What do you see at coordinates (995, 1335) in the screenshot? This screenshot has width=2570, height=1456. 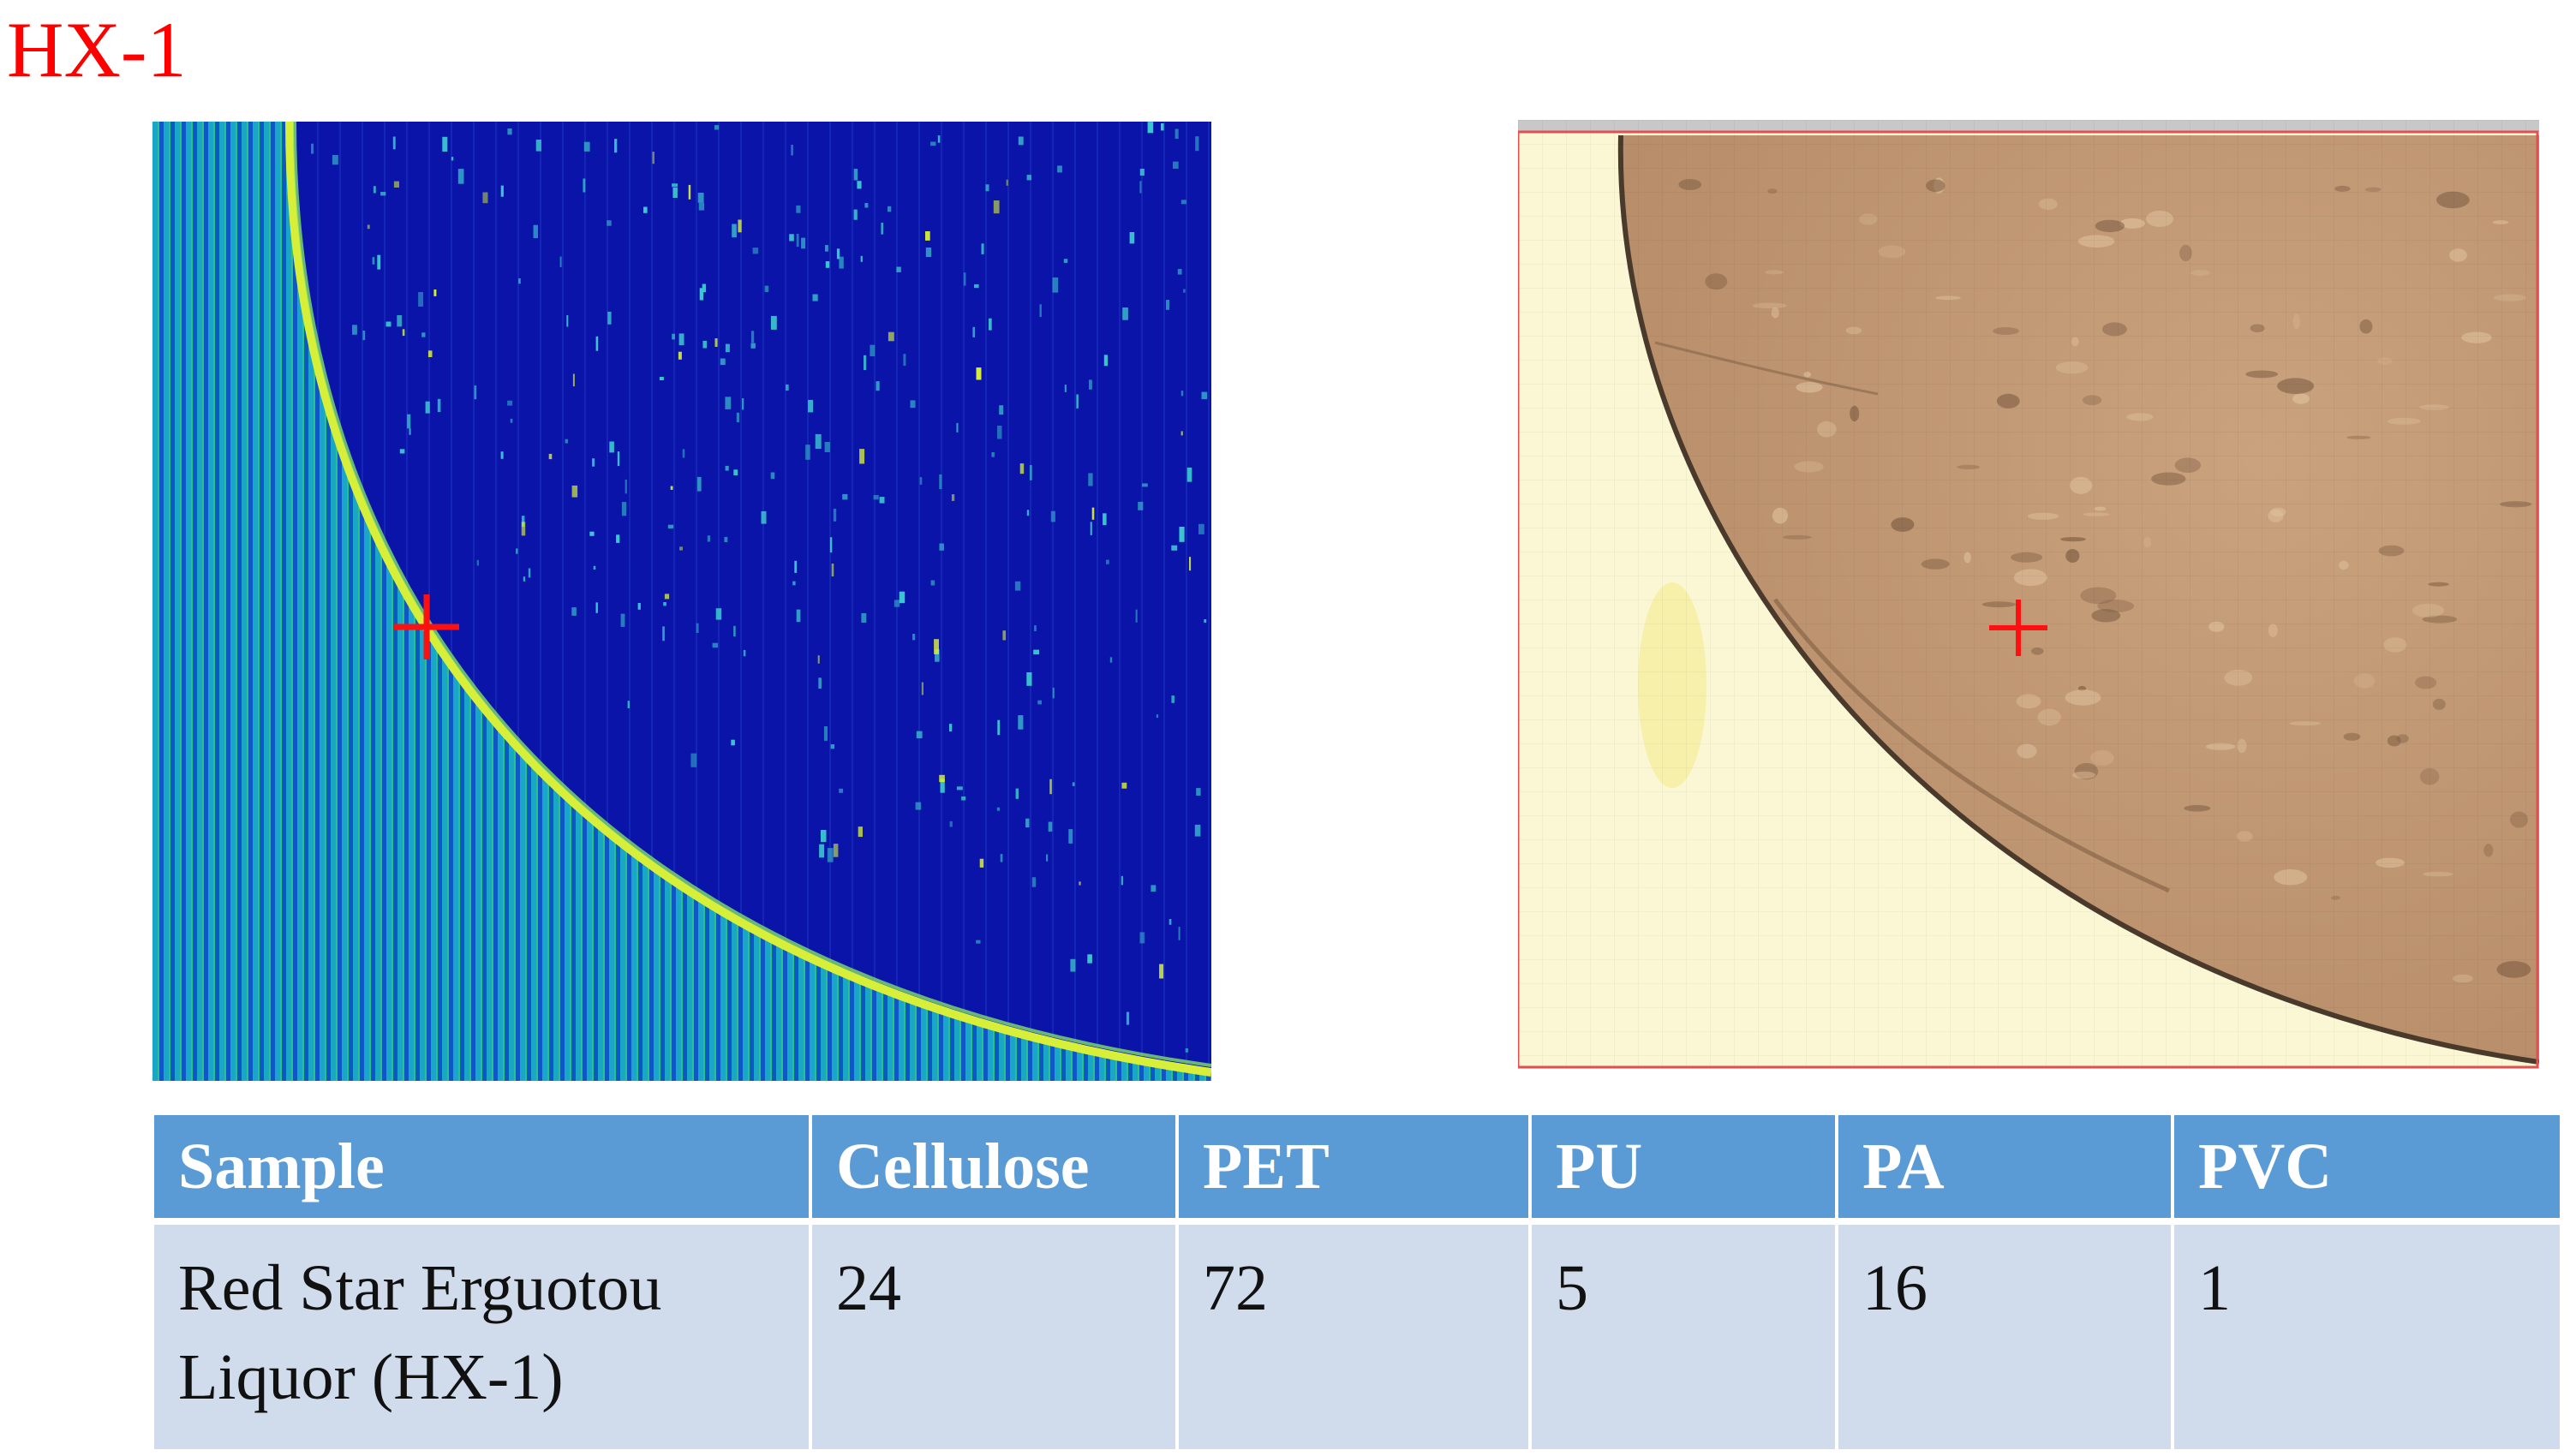 I see `cell-cellulose: 24` at bounding box center [995, 1335].